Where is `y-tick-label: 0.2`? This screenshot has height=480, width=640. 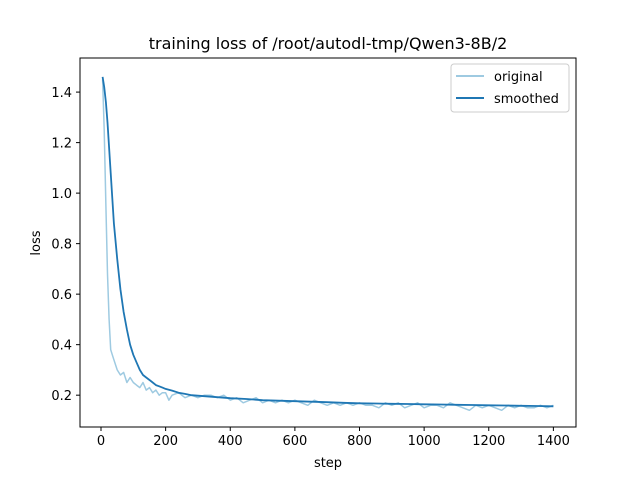
y-tick-label: 0.2 is located at coordinates (61, 396).